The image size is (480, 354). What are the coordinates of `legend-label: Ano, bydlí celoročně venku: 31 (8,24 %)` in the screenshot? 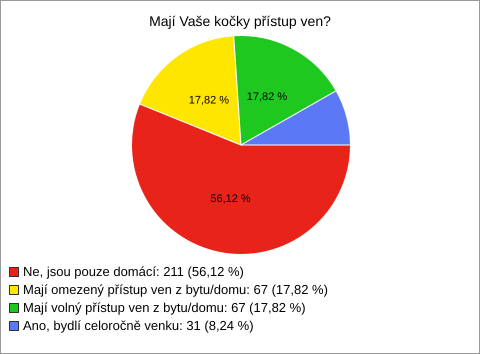 It's located at (138, 326).